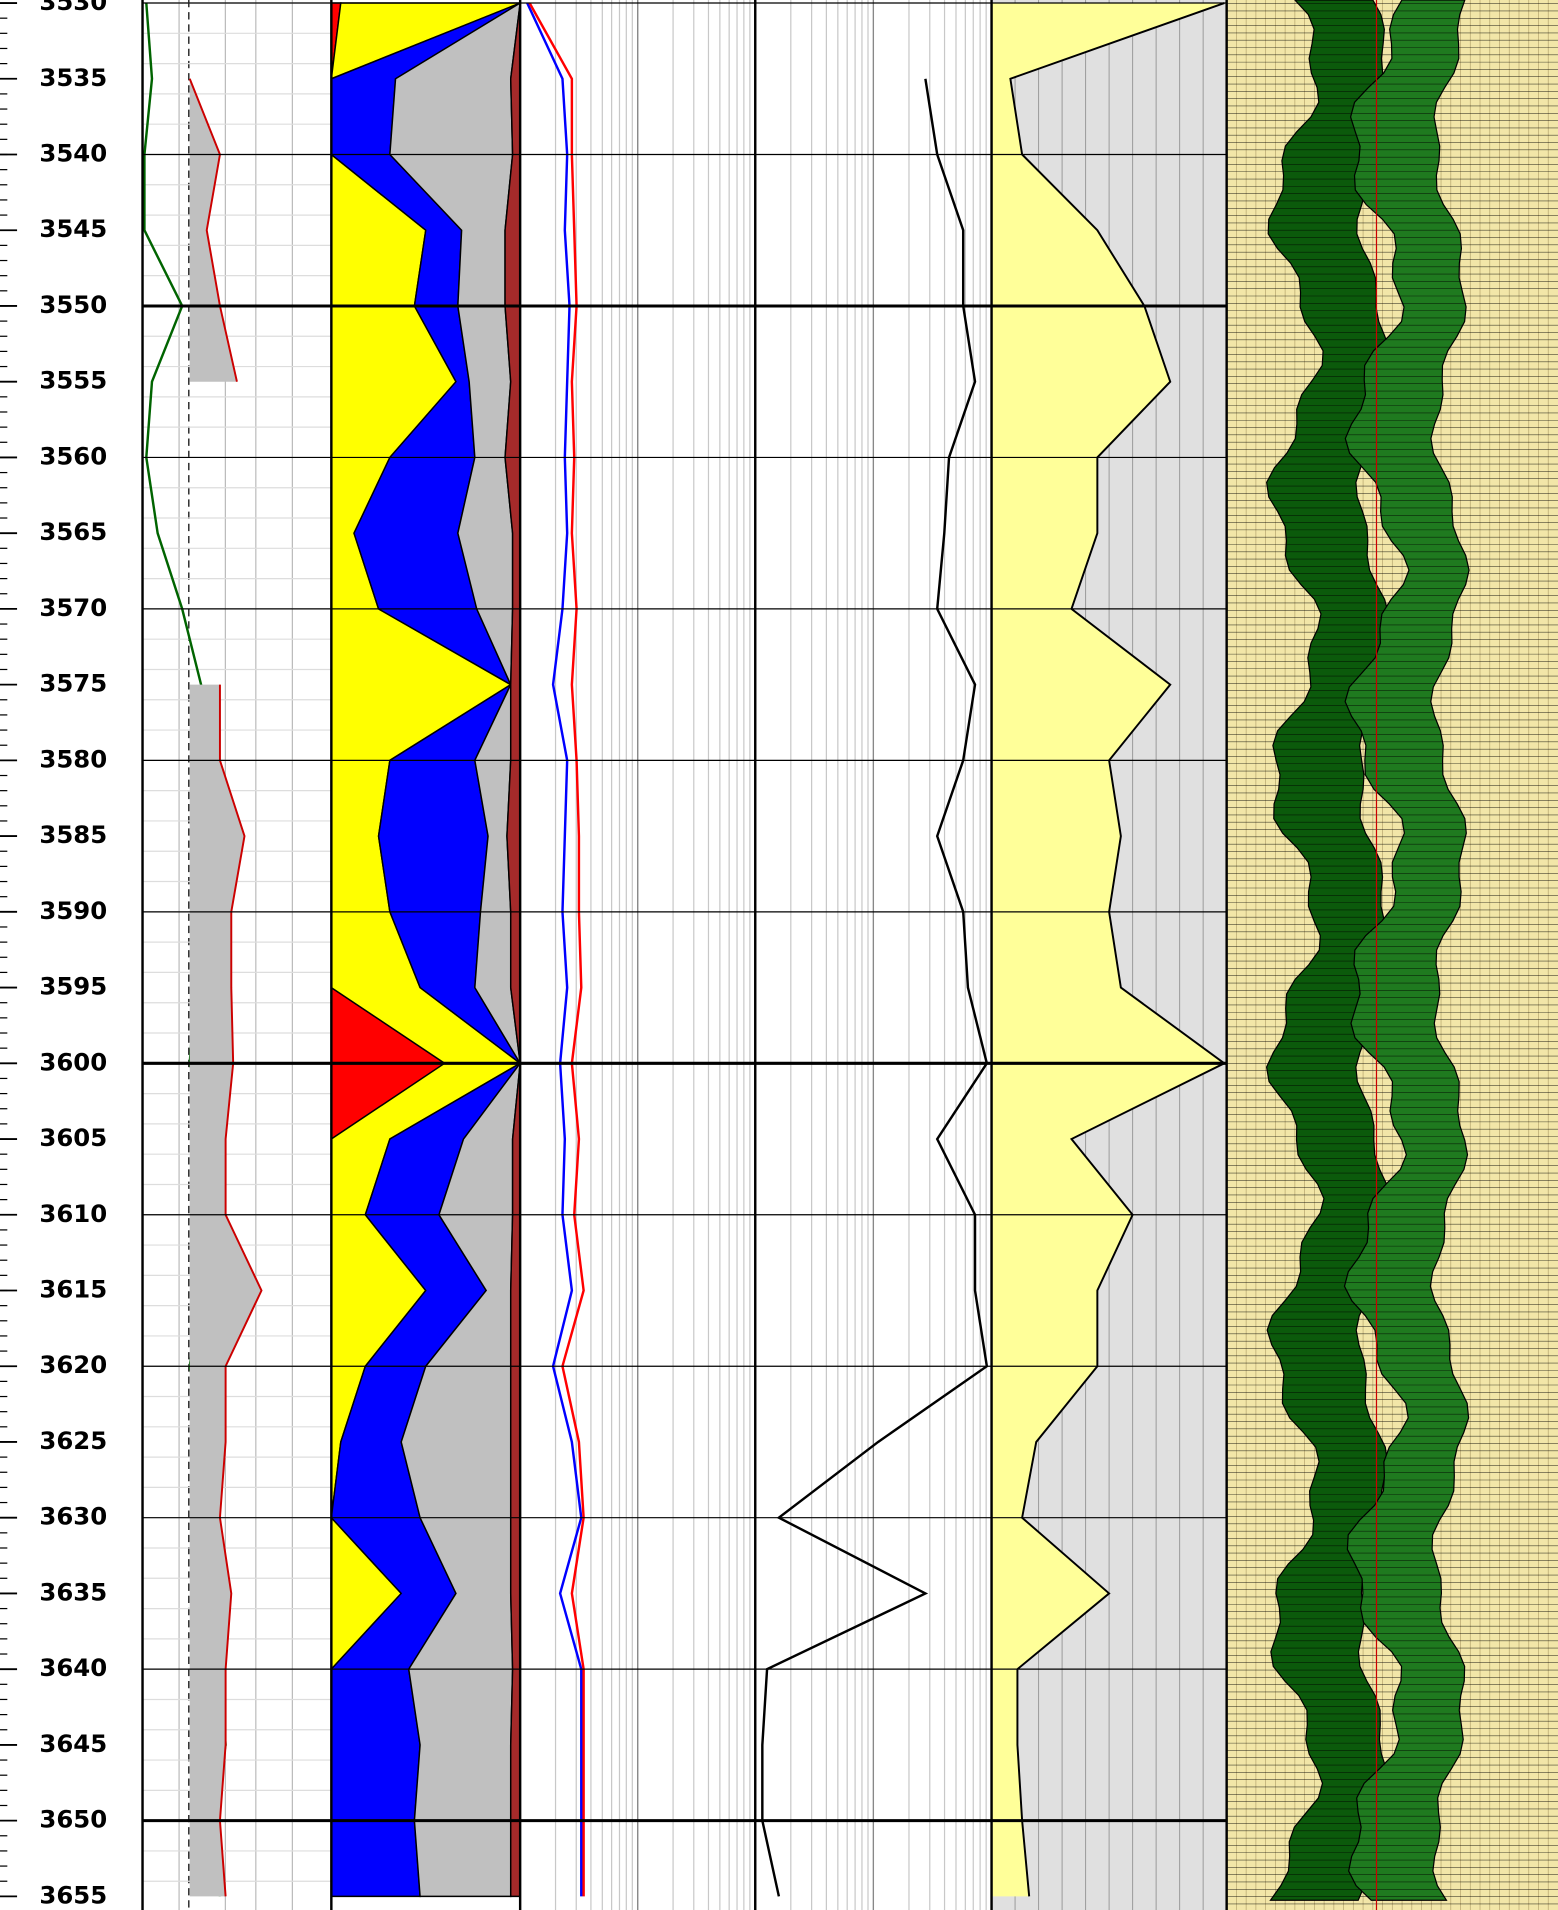 The height and width of the screenshot is (1910, 1558). What do you see at coordinates (73, 1591) in the screenshot?
I see `y-tick-label: 3635` at bounding box center [73, 1591].